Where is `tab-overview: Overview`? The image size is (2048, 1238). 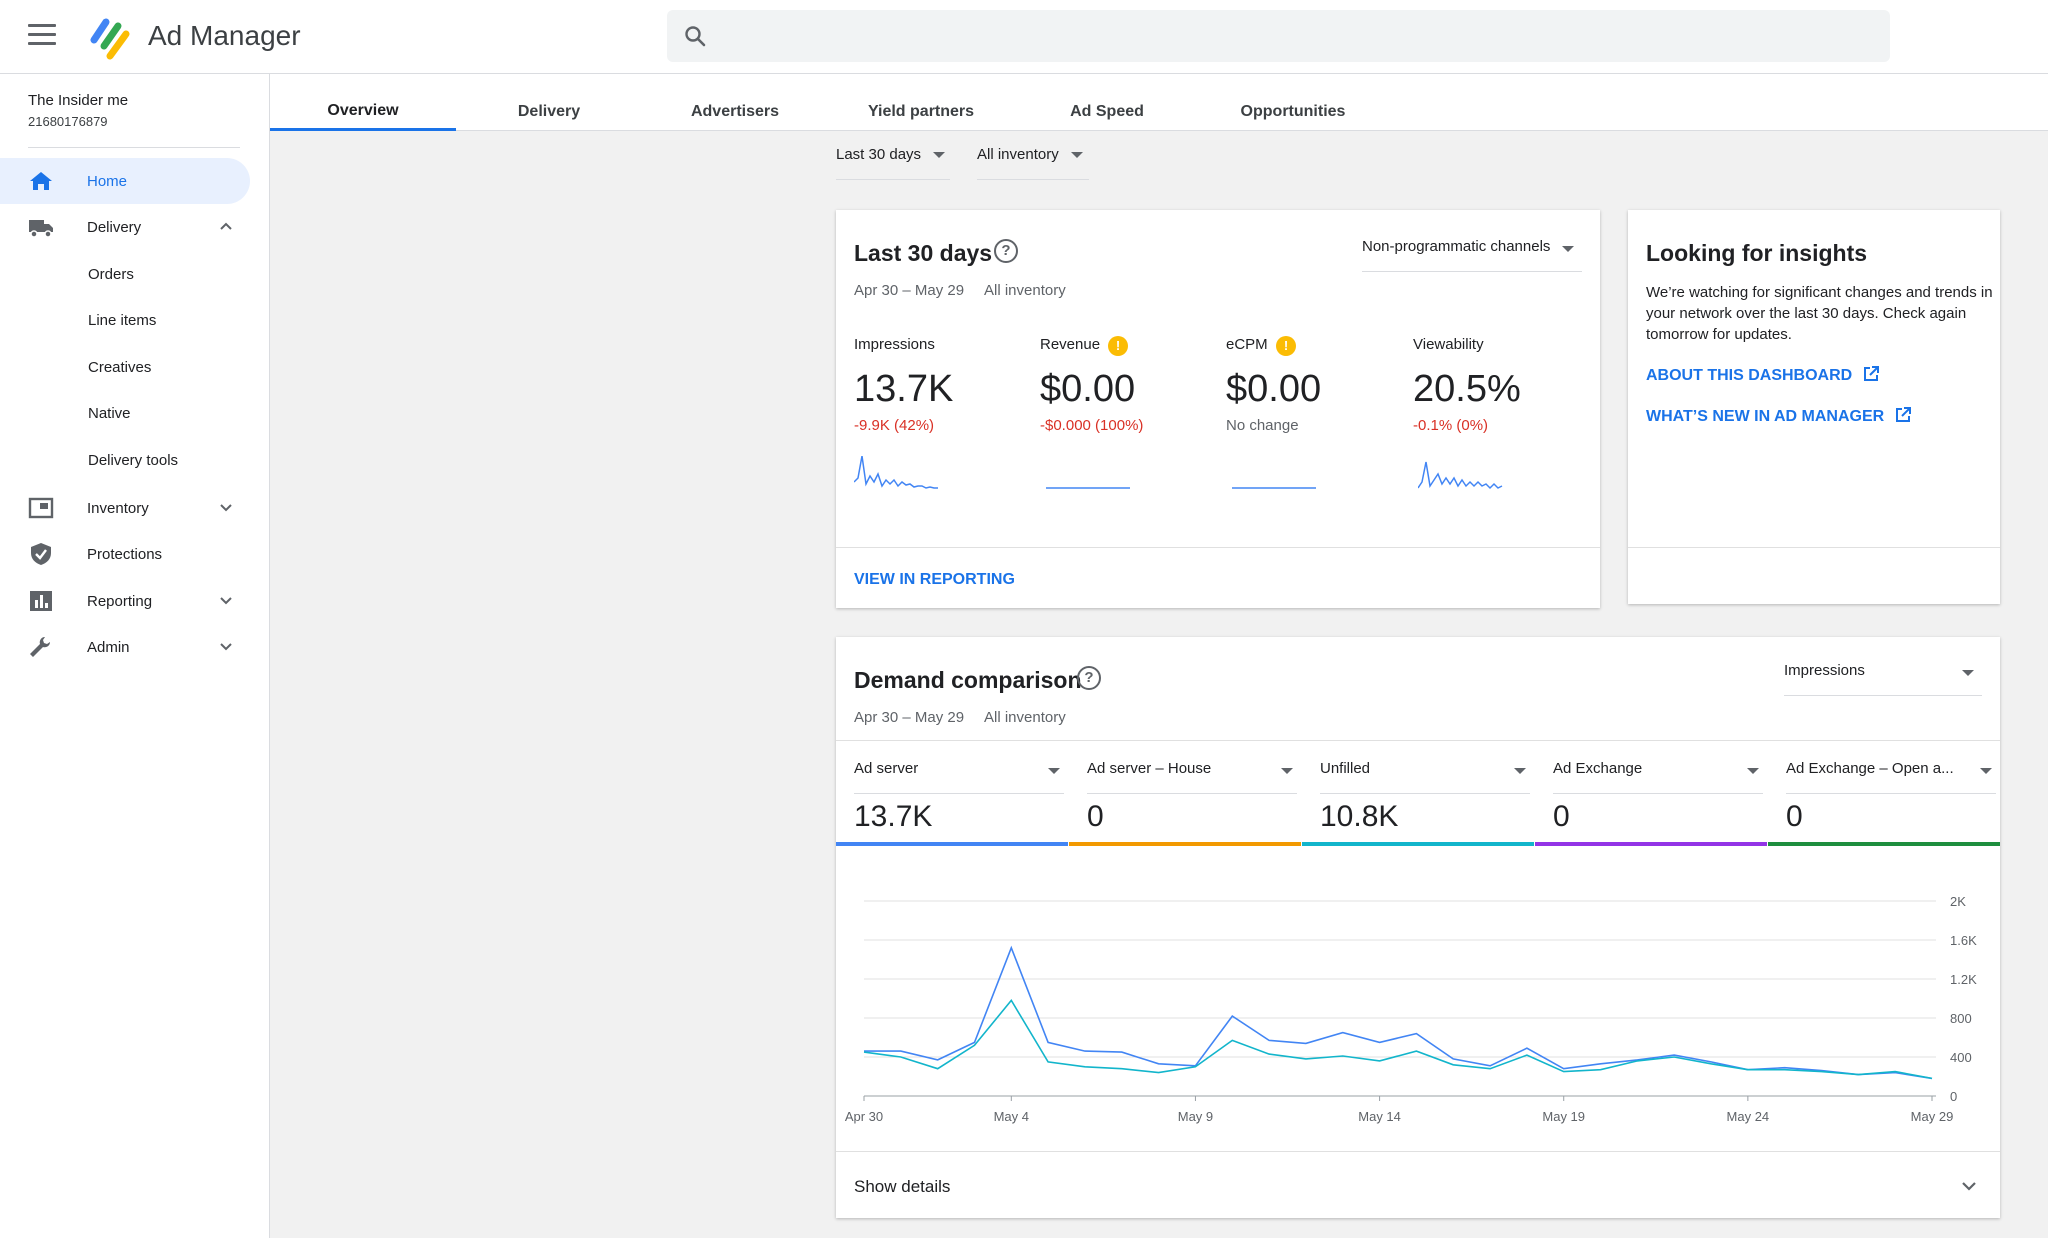 tab-overview: Overview is located at coordinates (363, 102).